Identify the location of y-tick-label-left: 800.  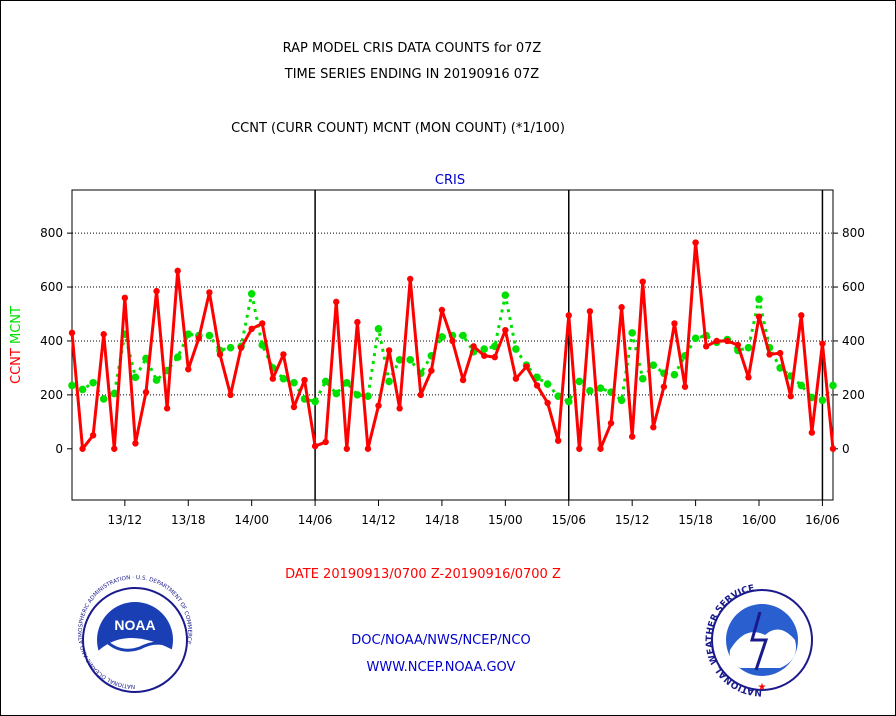
(51, 233).